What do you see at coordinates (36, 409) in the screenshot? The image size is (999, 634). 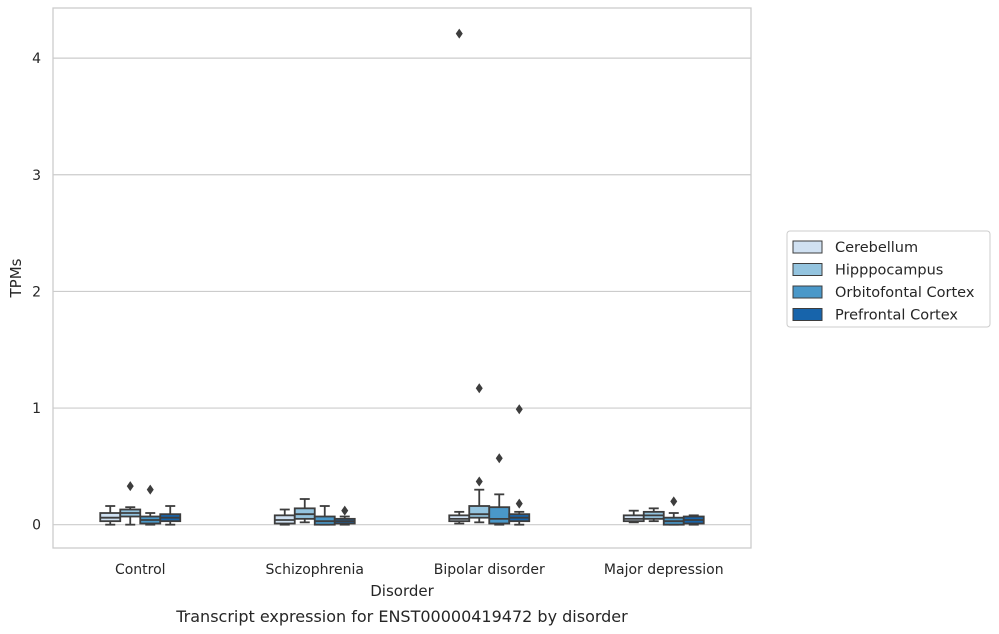 I see `y-tick-label: 1` at bounding box center [36, 409].